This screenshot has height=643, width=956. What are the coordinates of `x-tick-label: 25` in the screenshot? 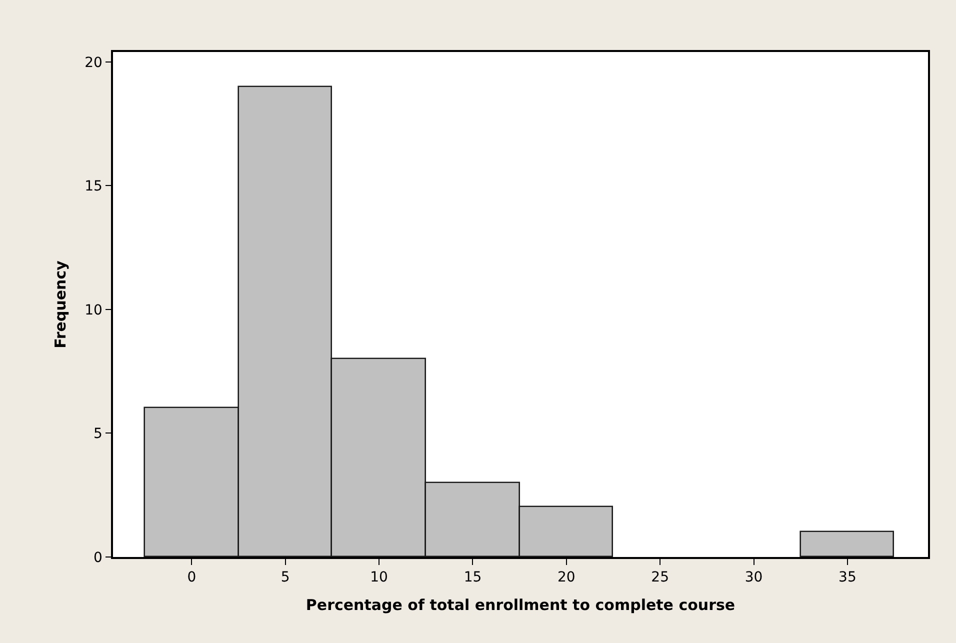 It's located at (660, 578).